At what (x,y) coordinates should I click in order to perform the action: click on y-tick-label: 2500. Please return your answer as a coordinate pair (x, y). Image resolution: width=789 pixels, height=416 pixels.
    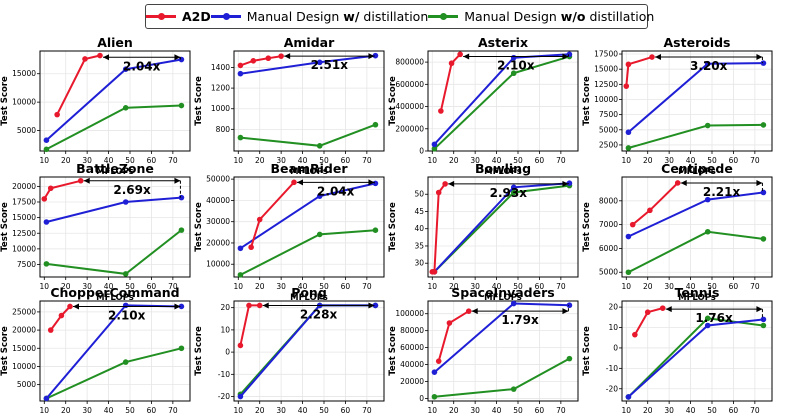
    Looking at the image, I should click on (608, 144).